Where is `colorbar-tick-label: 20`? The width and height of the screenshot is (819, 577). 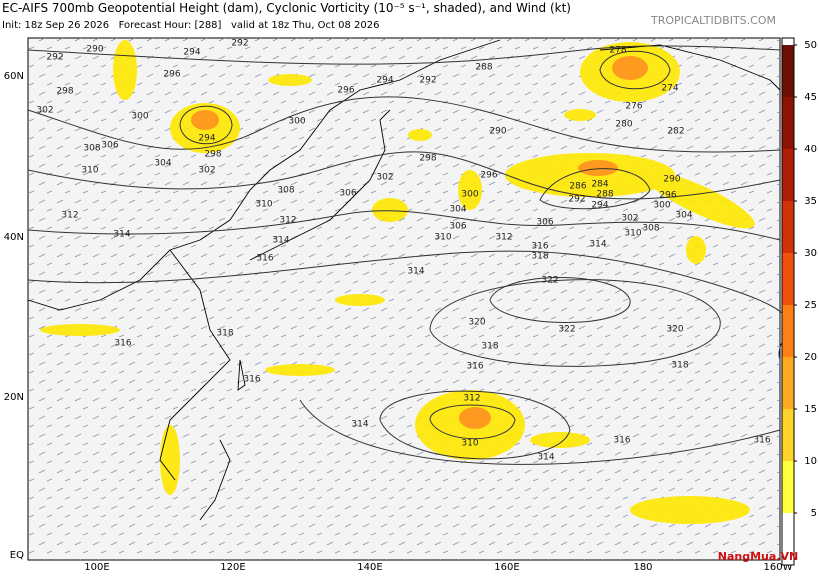
colorbar-tick-label: 20 is located at coordinates (810, 357).